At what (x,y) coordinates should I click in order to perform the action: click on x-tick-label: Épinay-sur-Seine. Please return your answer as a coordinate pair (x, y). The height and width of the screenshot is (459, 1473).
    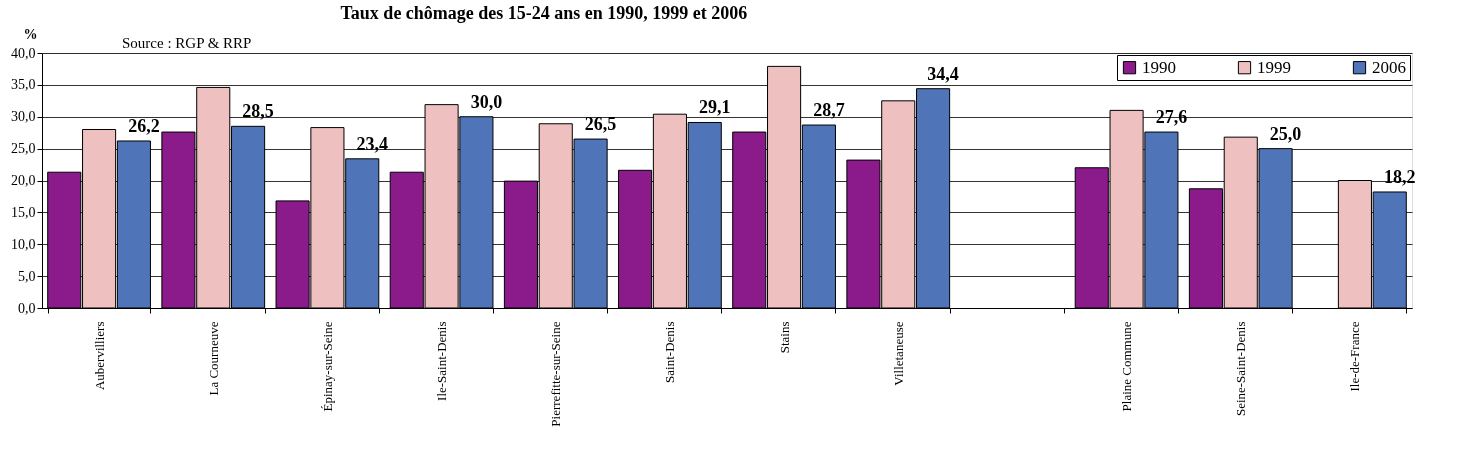
    Looking at the image, I should click on (327, 366).